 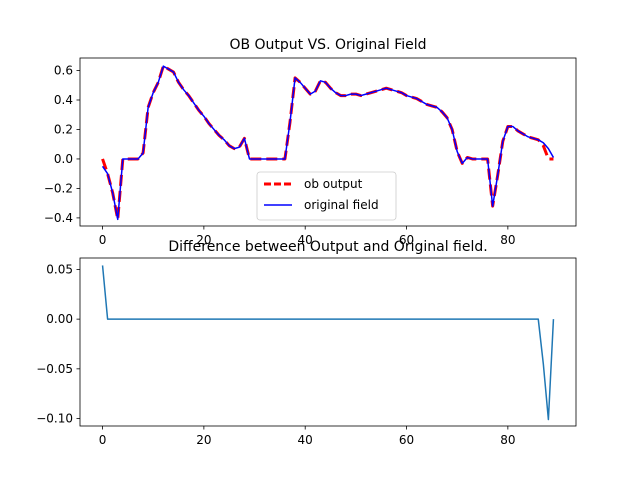 I want to click on top-chart-x-axis: 0 20 40 60 80, so click(x=307, y=236).